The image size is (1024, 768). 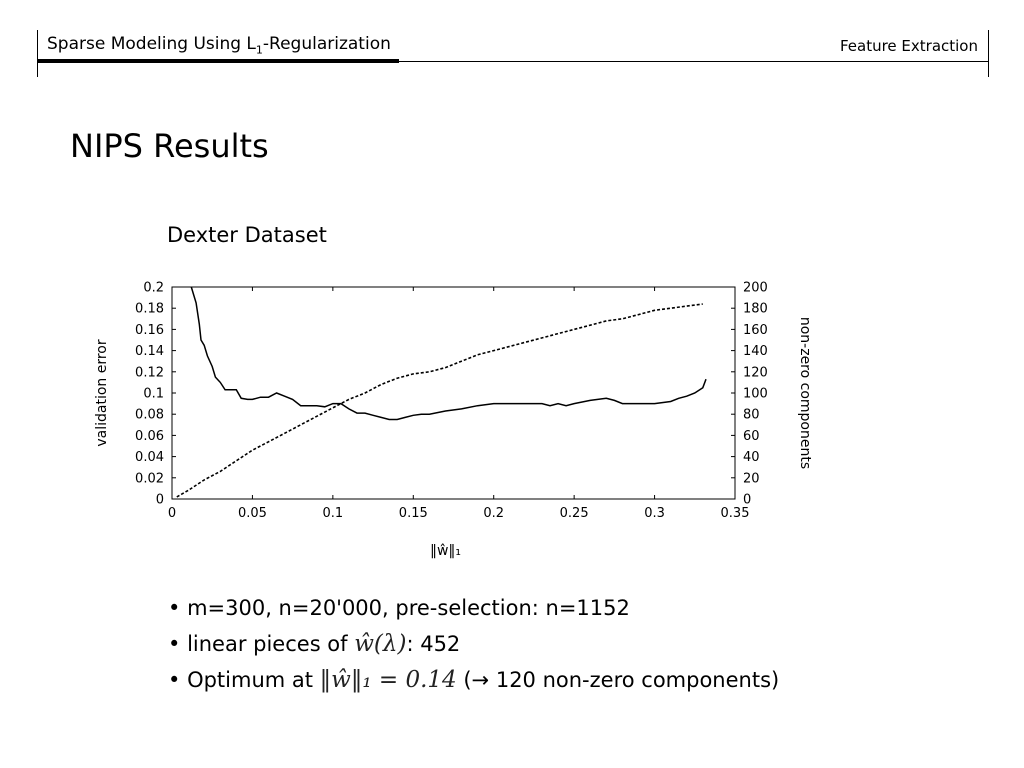 What do you see at coordinates (618, 680) in the screenshot?
I see `bullet-3-tail: (→ 120 non-zero components)` at bounding box center [618, 680].